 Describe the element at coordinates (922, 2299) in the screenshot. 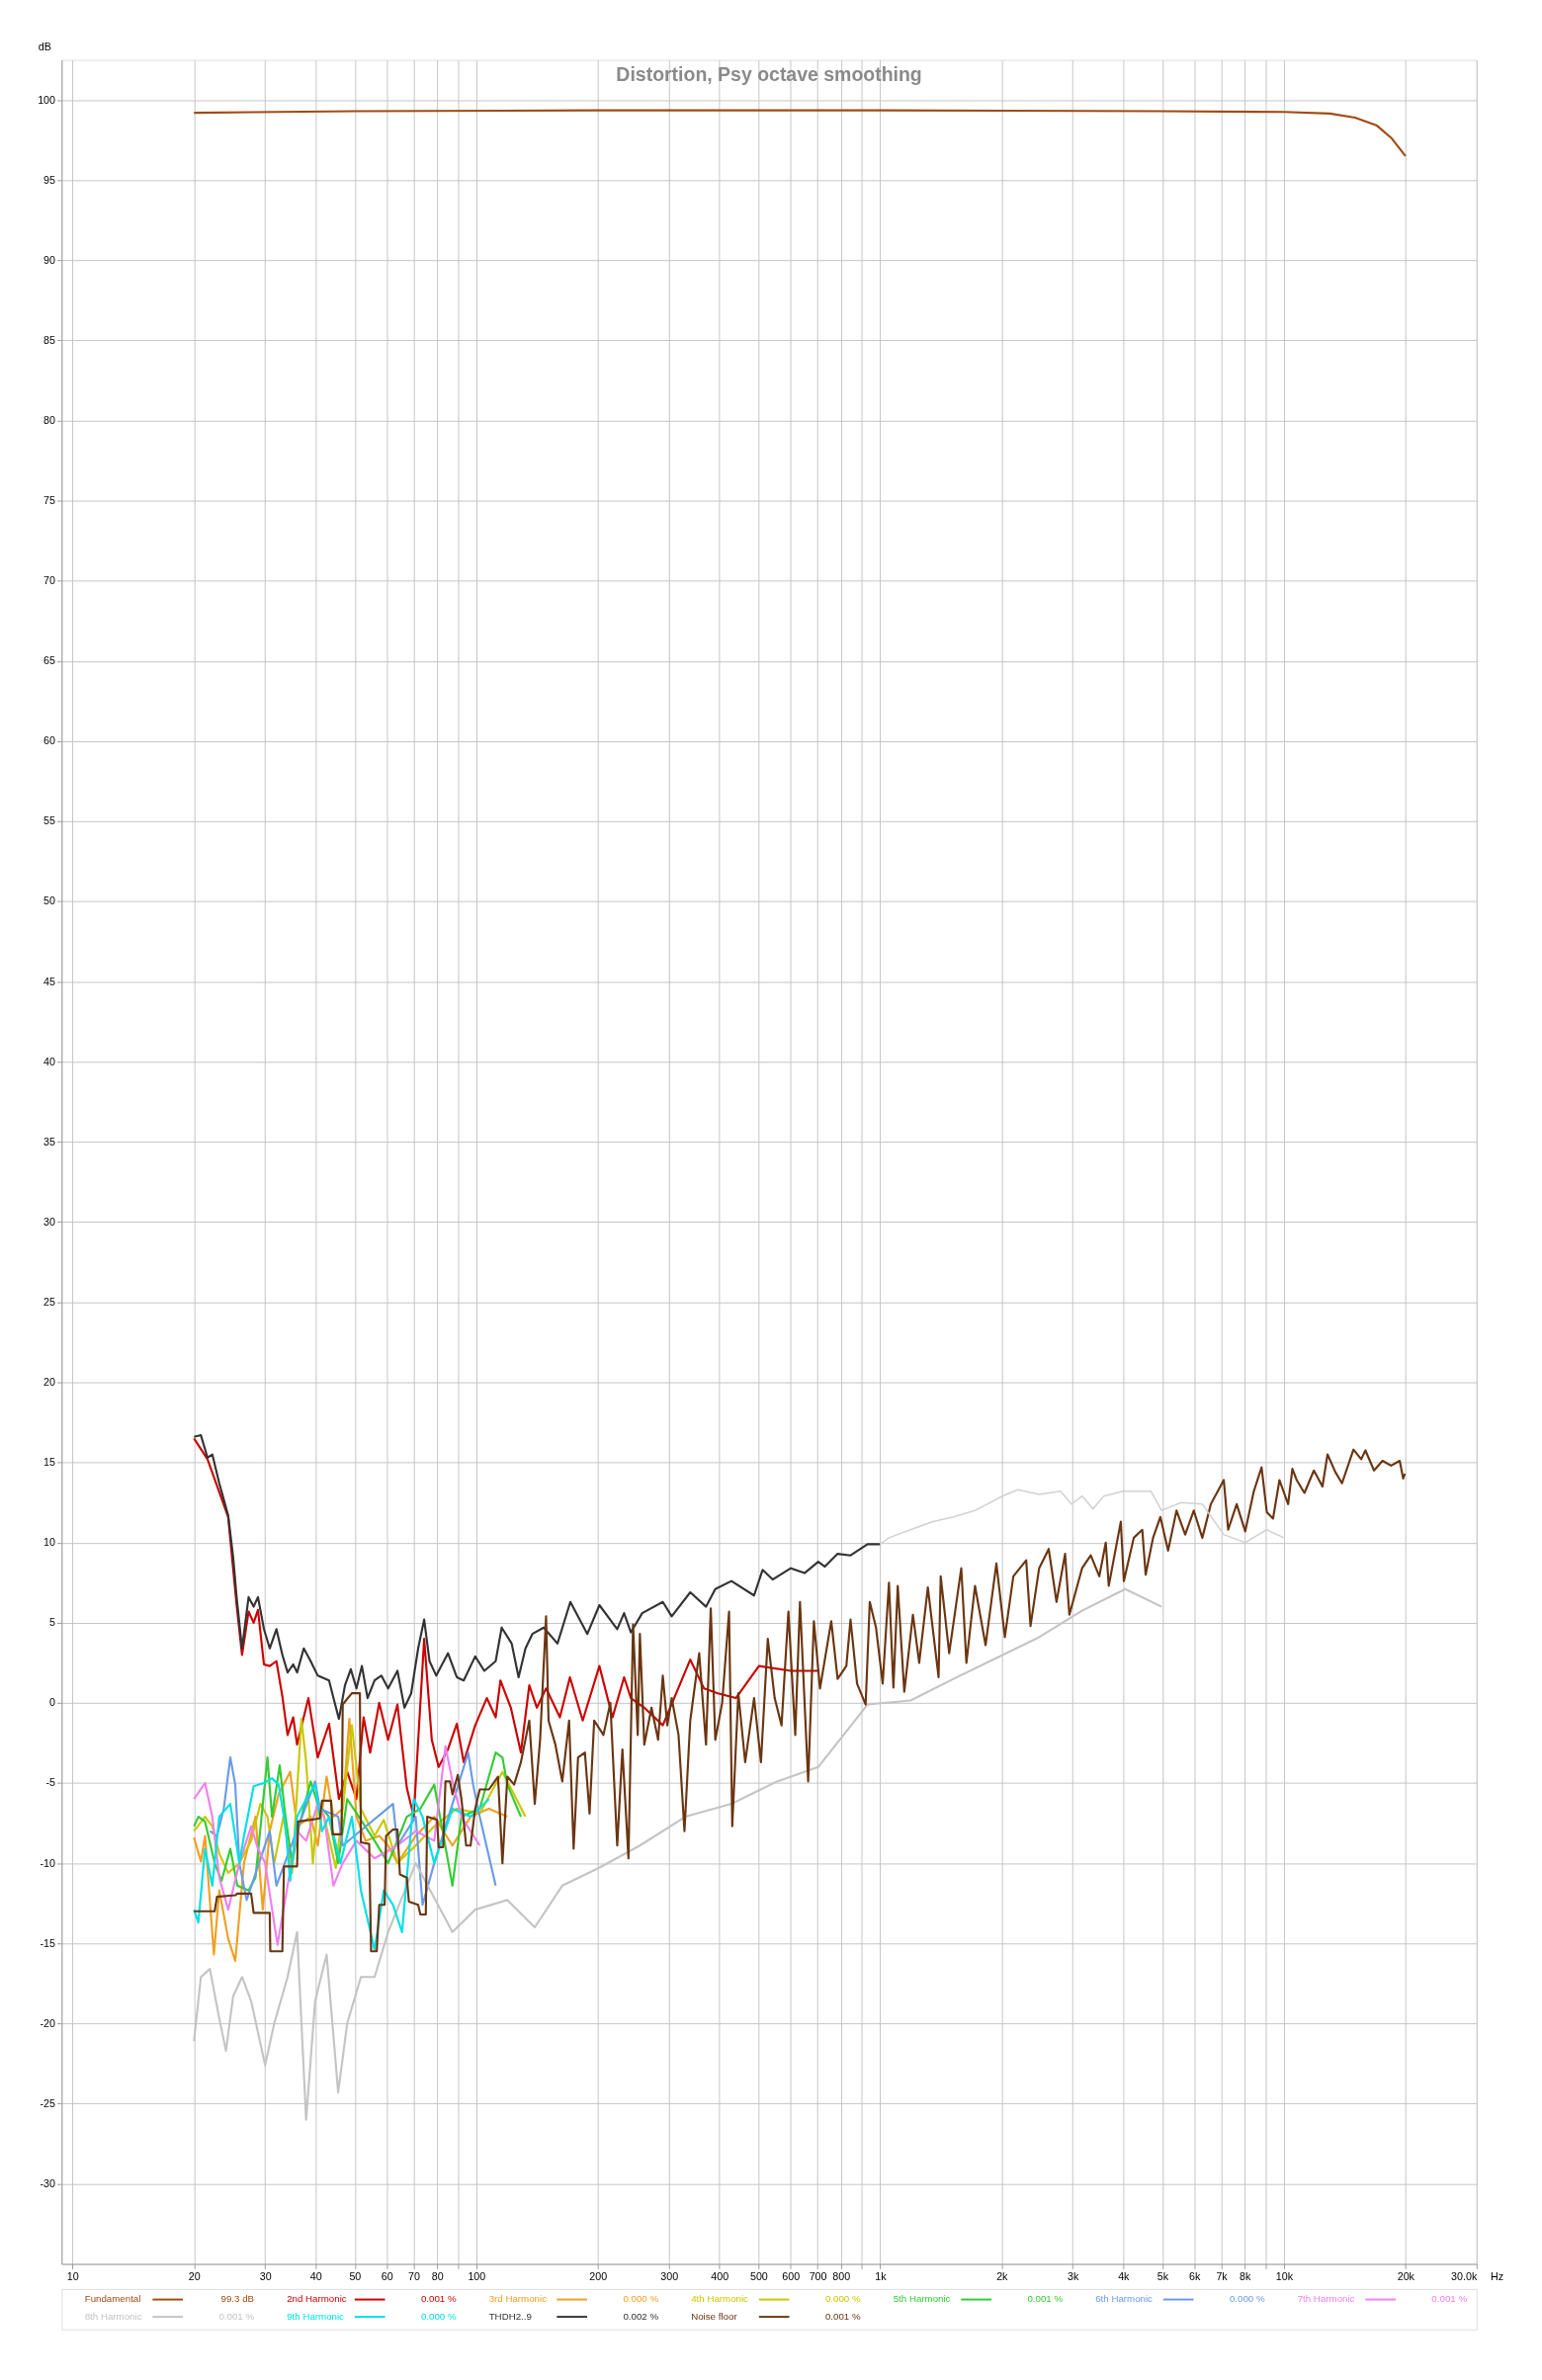

I see `legend-label: 5th Harmonic` at that location.